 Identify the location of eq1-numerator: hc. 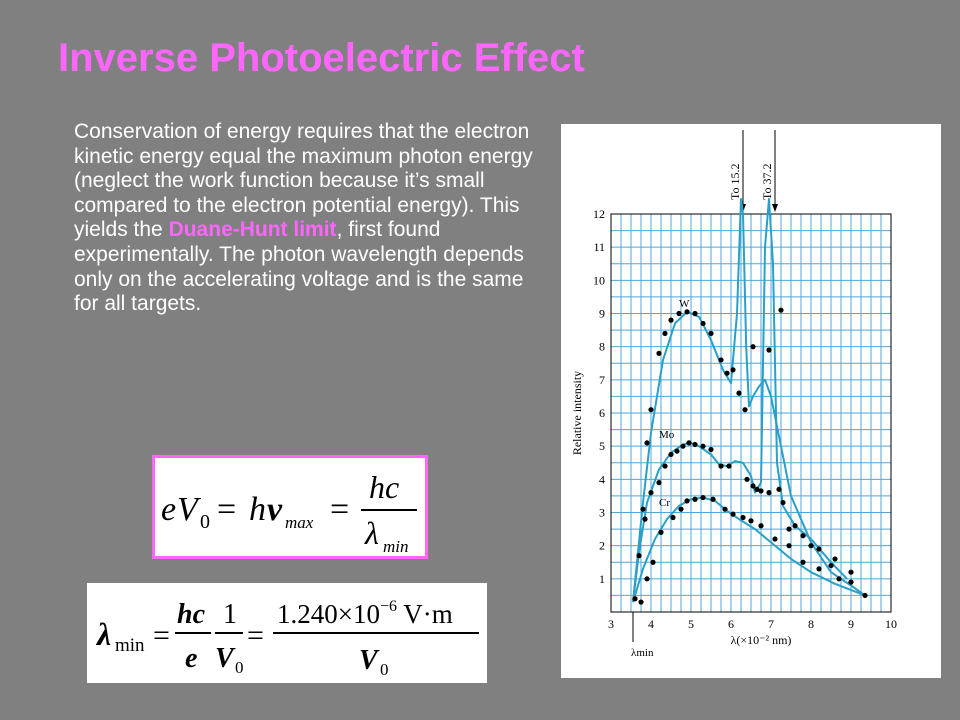
(384, 487).